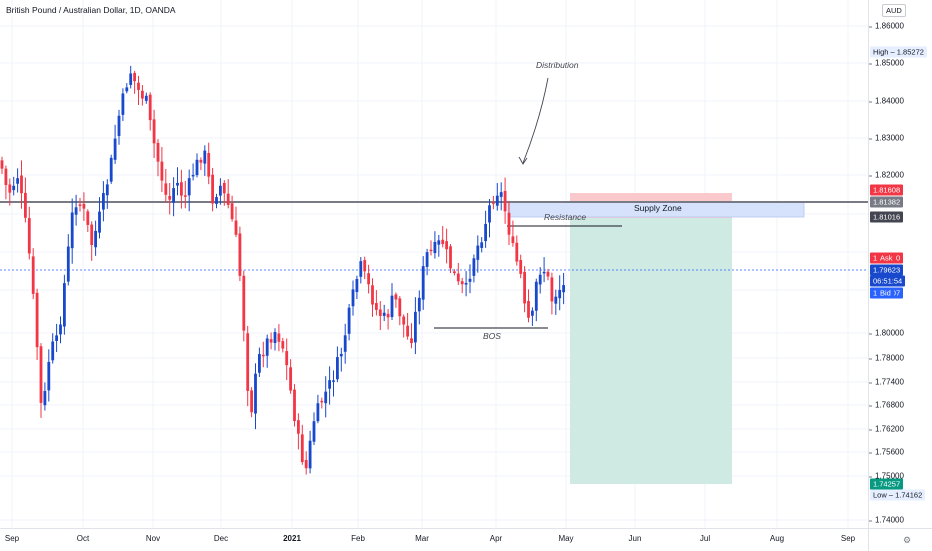 The width and height of the screenshot is (932, 551). Describe the element at coordinates (886, 258) in the screenshot. I see `ask-label: Ask` at that location.